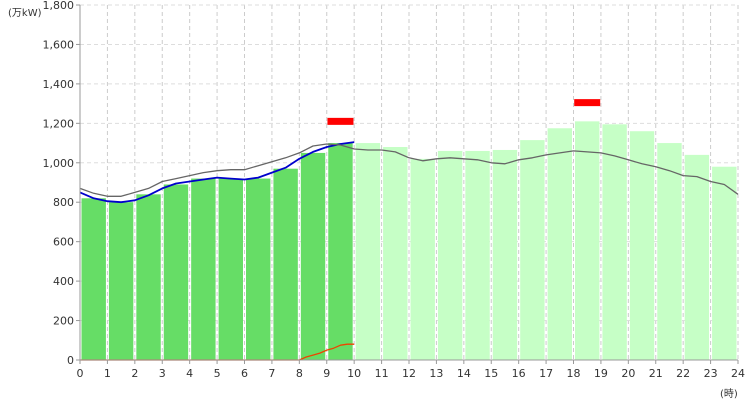 The image size is (750, 400). What do you see at coordinates (59, 123) in the screenshot?
I see `y-tick-label: 1,200` at bounding box center [59, 123].